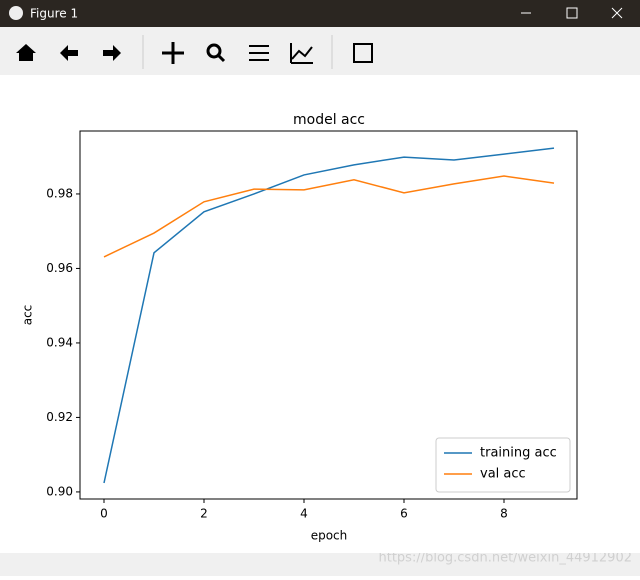 This screenshot has height=580, width=640. I want to click on status-graphics: https://blog.csdn.net/weixin_44912902, so click(505, 558).